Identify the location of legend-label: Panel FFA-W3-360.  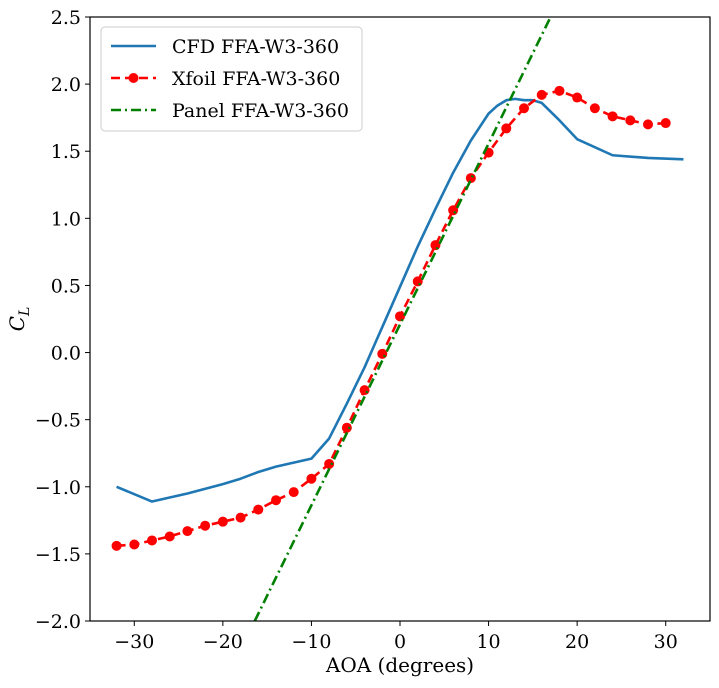
(260, 111).